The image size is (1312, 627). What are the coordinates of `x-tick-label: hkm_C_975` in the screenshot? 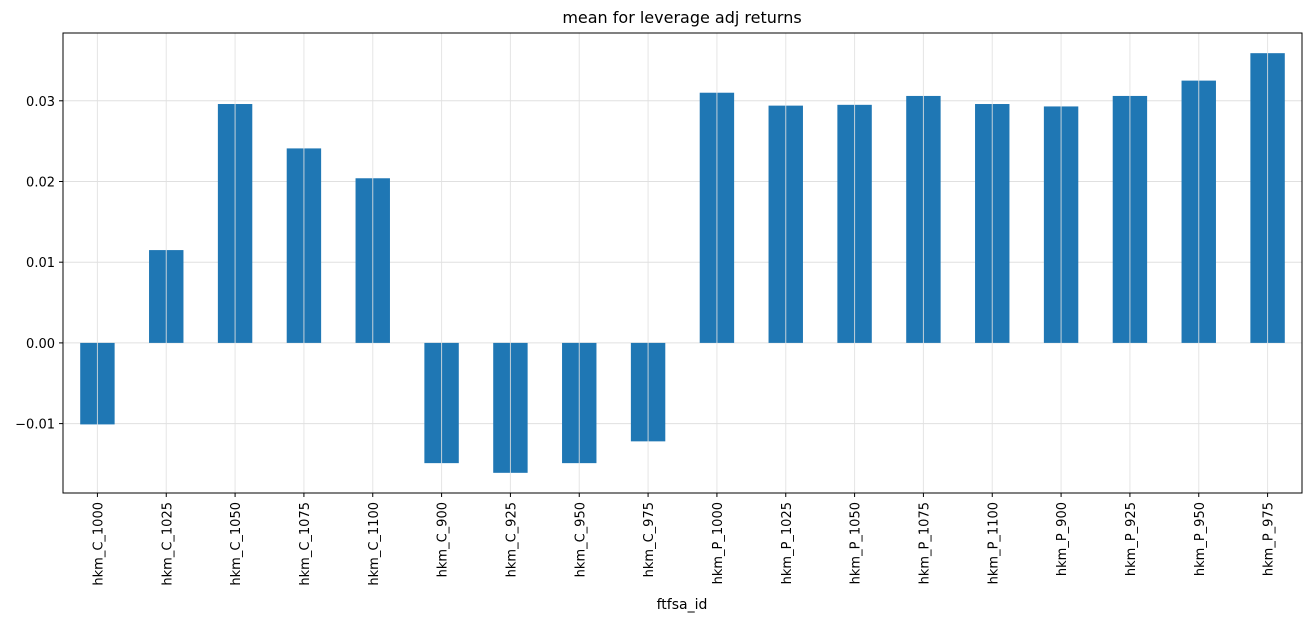 It's located at (649, 539).